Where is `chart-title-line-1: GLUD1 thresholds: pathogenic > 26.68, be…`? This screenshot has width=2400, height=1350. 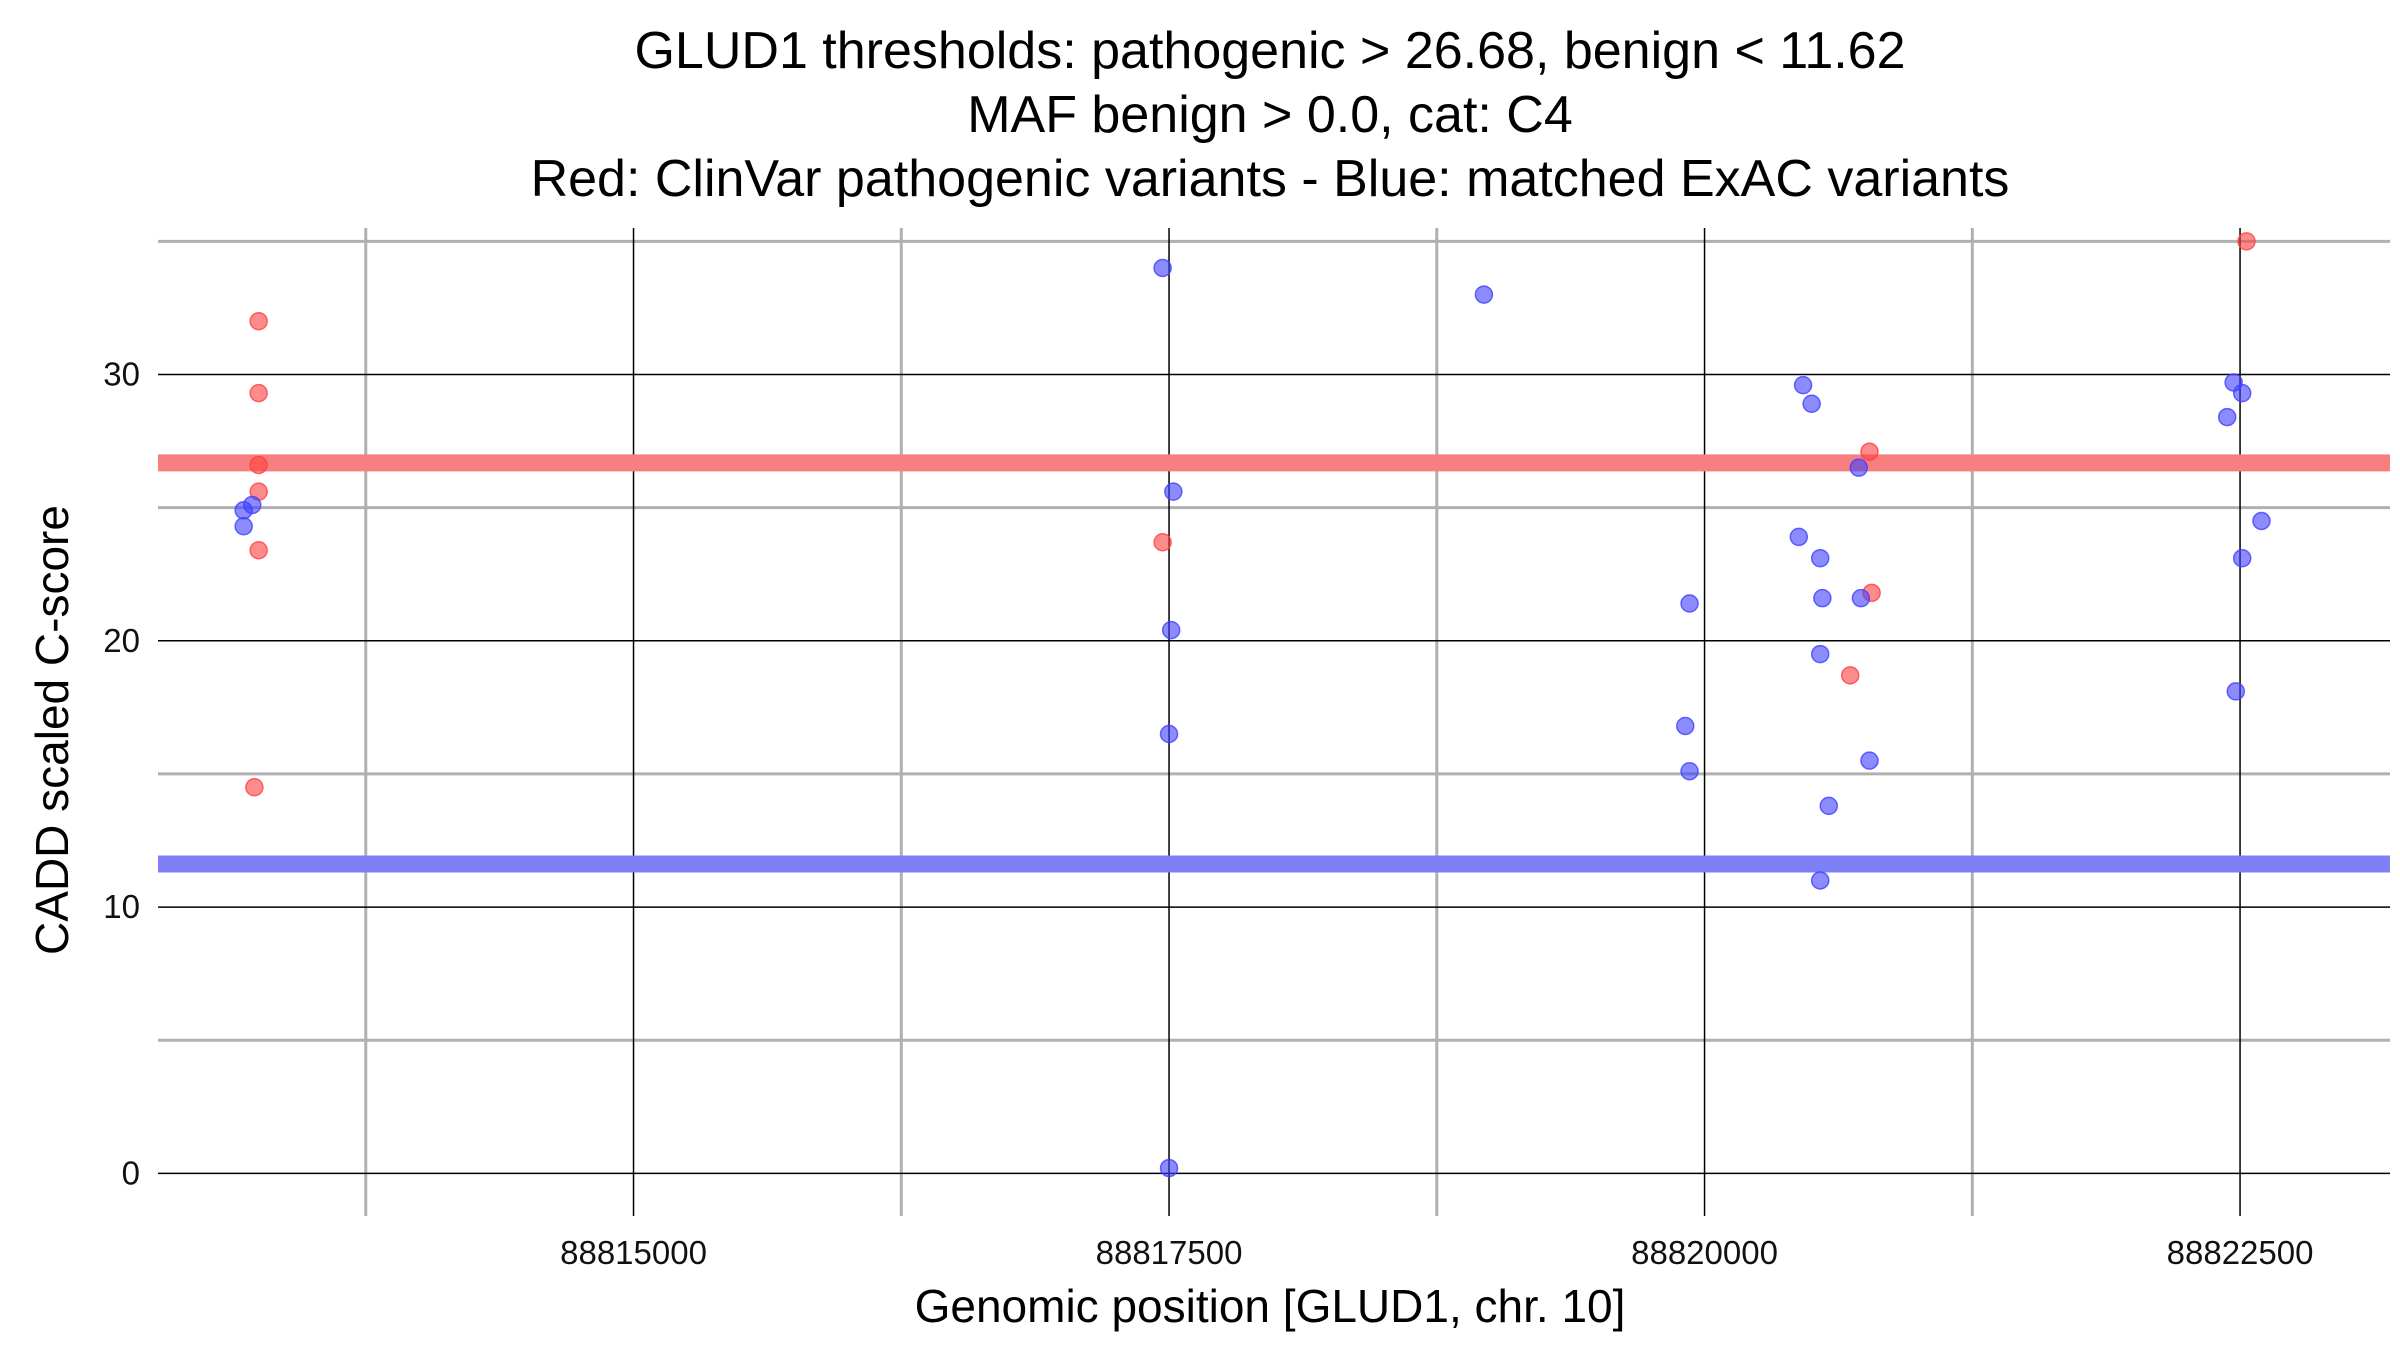 chart-title-line-1: GLUD1 thresholds: pathogenic > 26.68, be… is located at coordinates (1269, 51).